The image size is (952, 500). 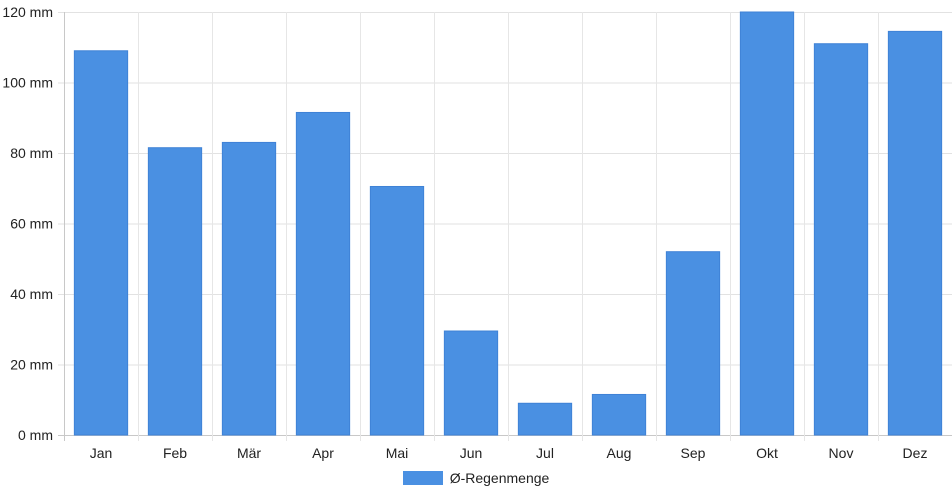 What do you see at coordinates (545, 453) in the screenshot?
I see `x-tick-label: Jul` at bounding box center [545, 453].